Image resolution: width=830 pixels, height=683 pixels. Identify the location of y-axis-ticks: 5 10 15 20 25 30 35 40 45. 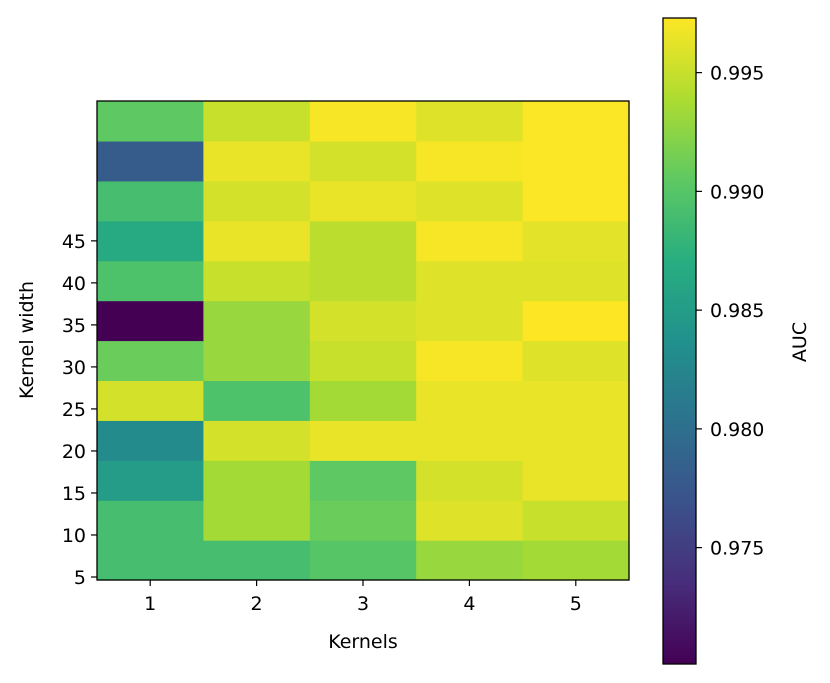
(79, 410).